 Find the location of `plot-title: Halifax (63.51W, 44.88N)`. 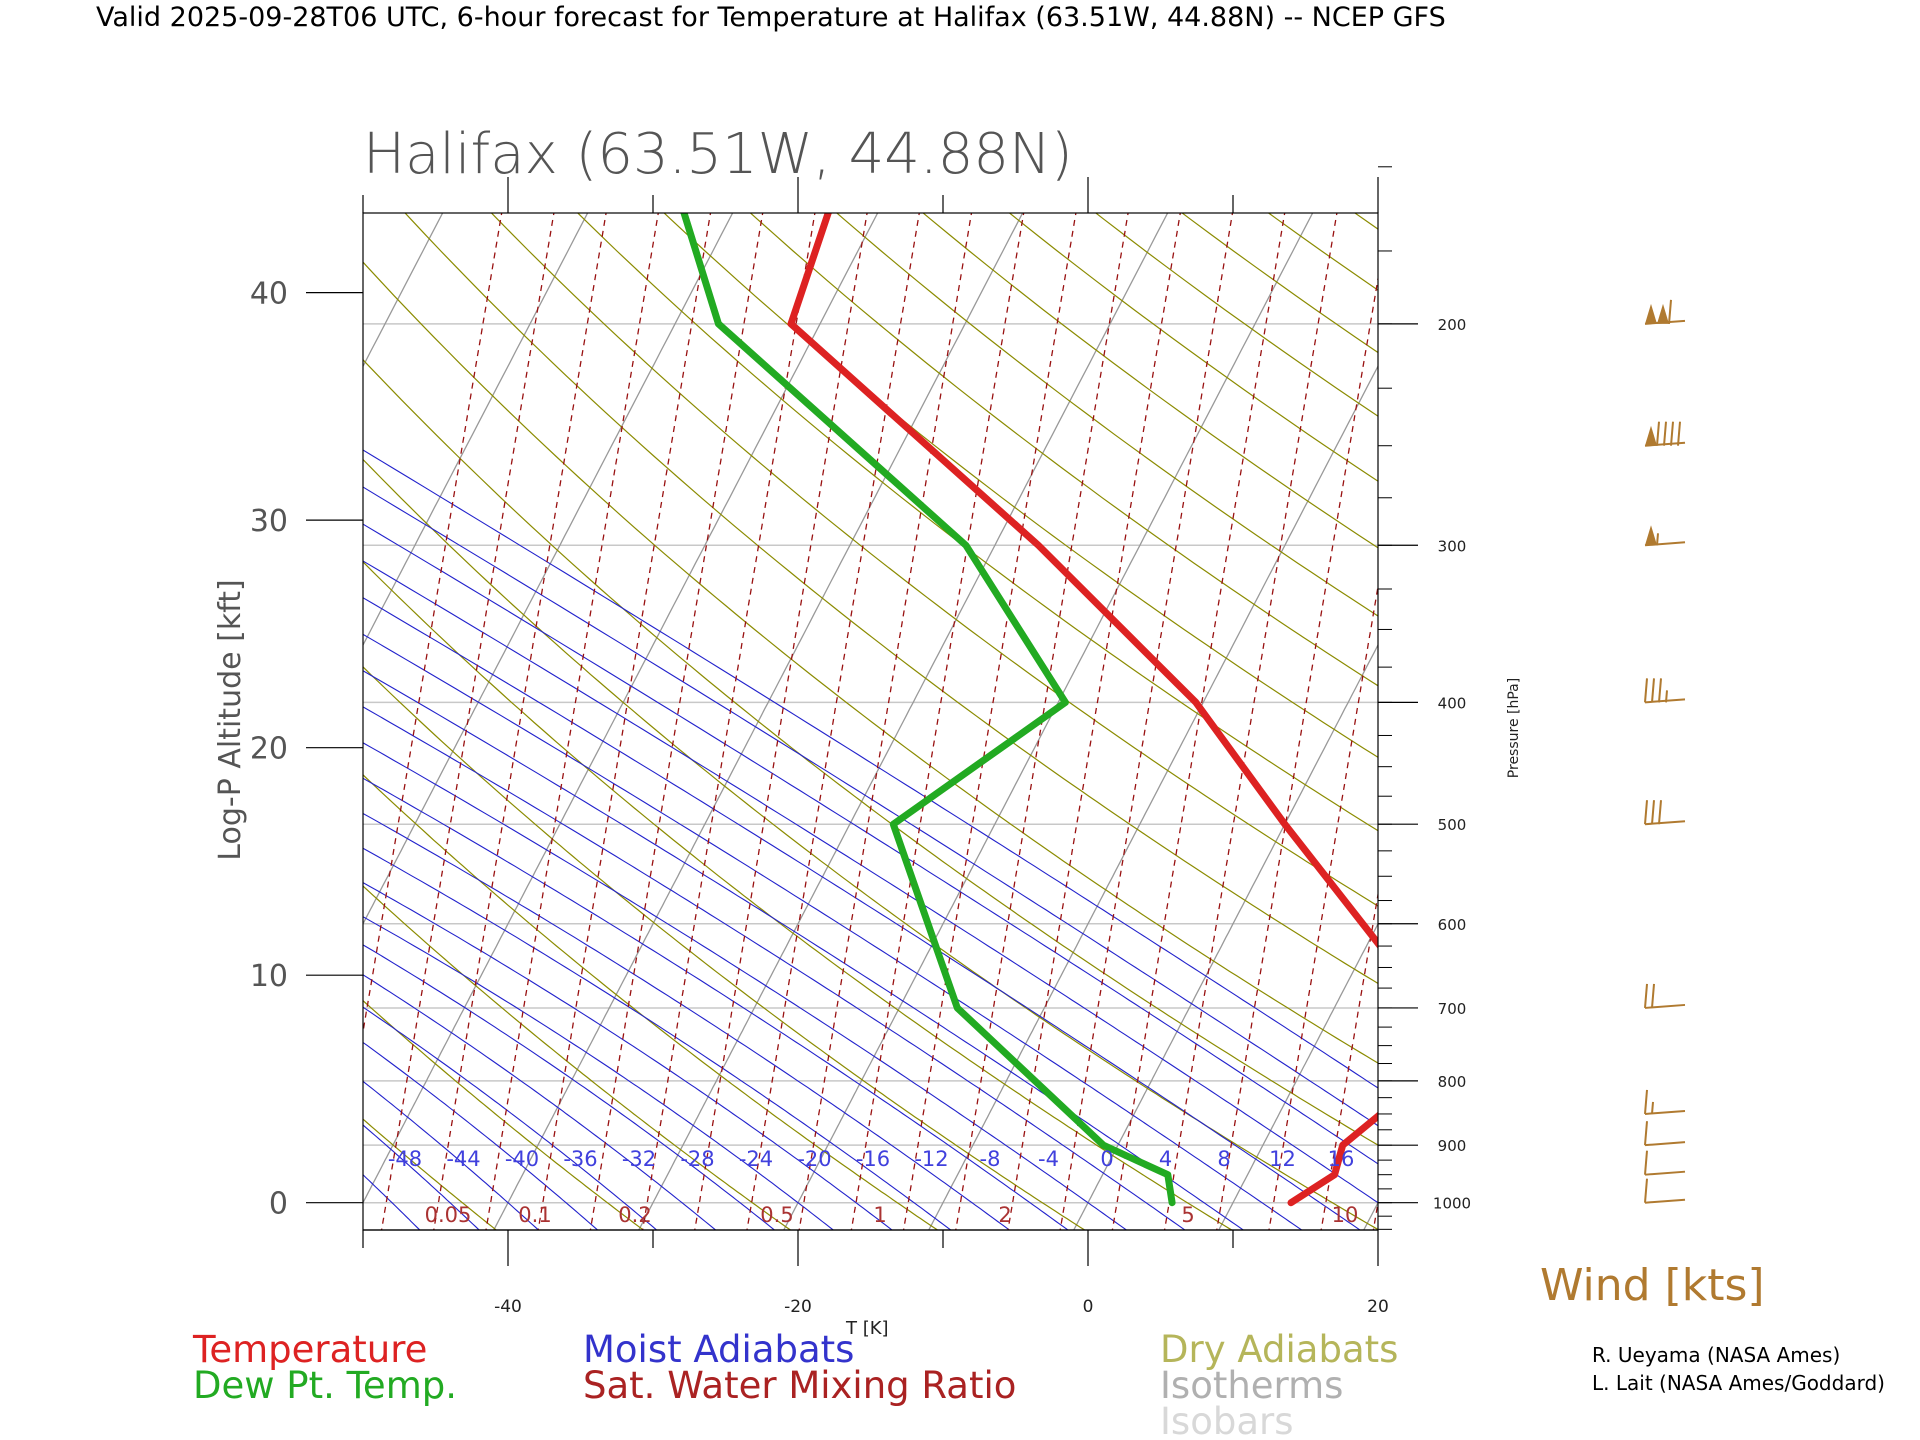

plot-title: Halifax (63.51W, 44.88N) is located at coordinates (718, 154).